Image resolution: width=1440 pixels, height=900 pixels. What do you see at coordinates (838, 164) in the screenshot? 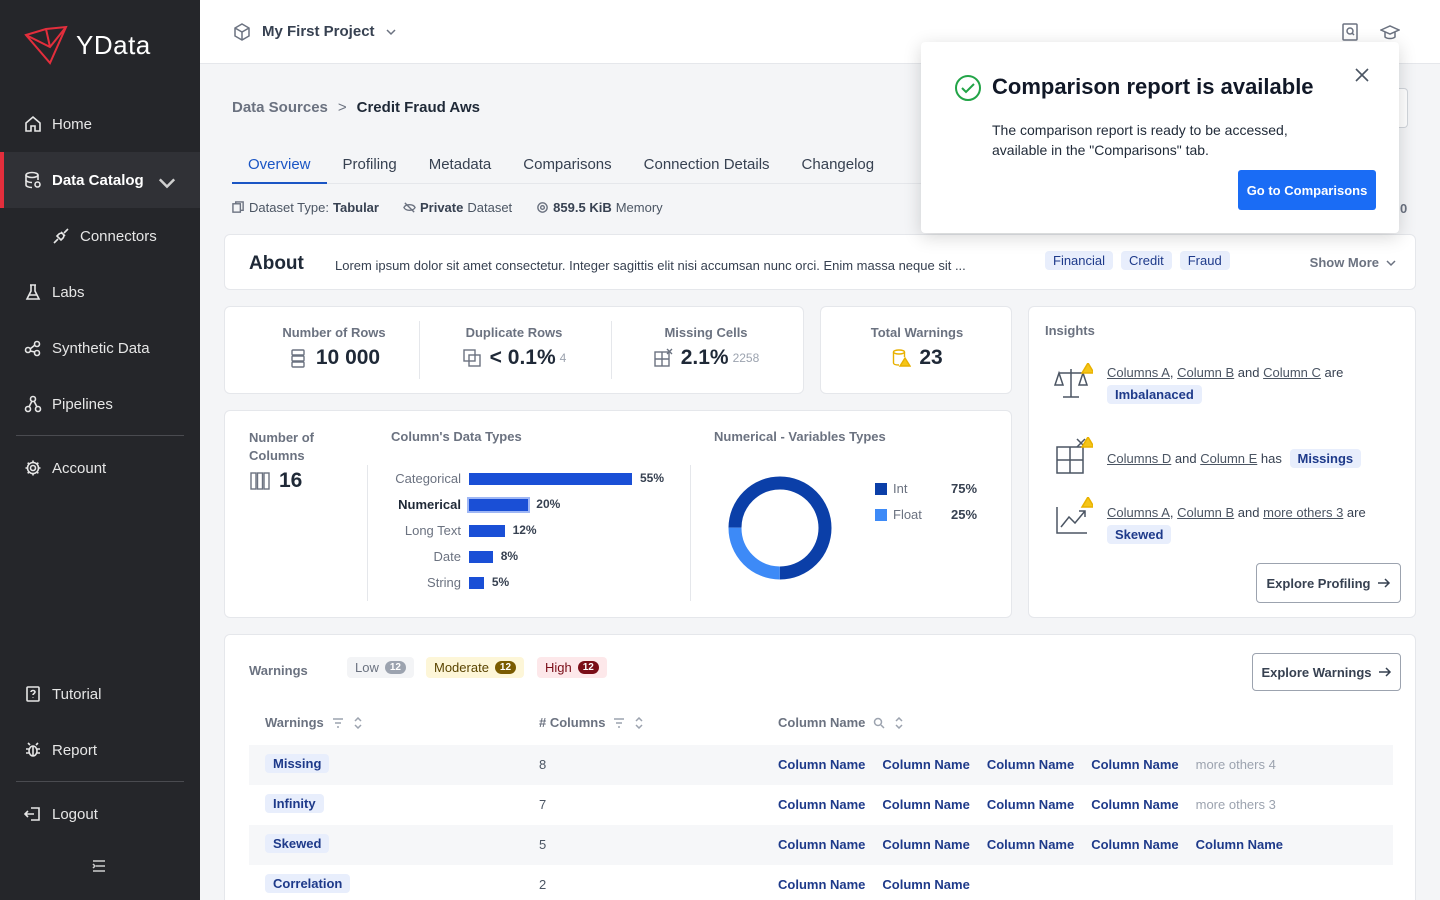
I see `tab-changelog: Changelog` at bounding box center [838, 164].